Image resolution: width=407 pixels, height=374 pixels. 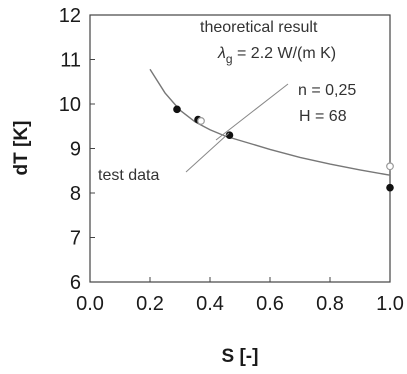 I want to click on theory-label: theoretical result, so click(x=259, y=27).